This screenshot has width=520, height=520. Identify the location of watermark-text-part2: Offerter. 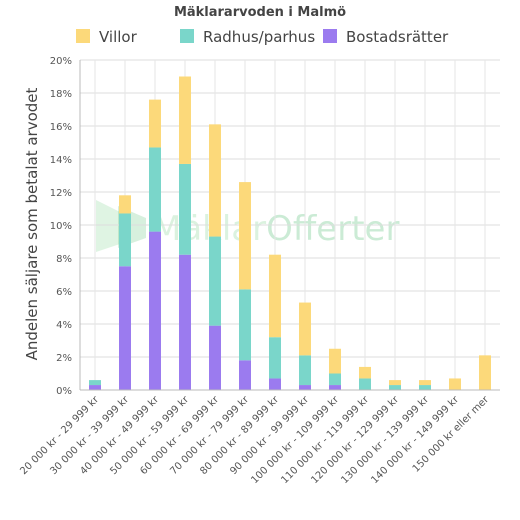
(332, 229).